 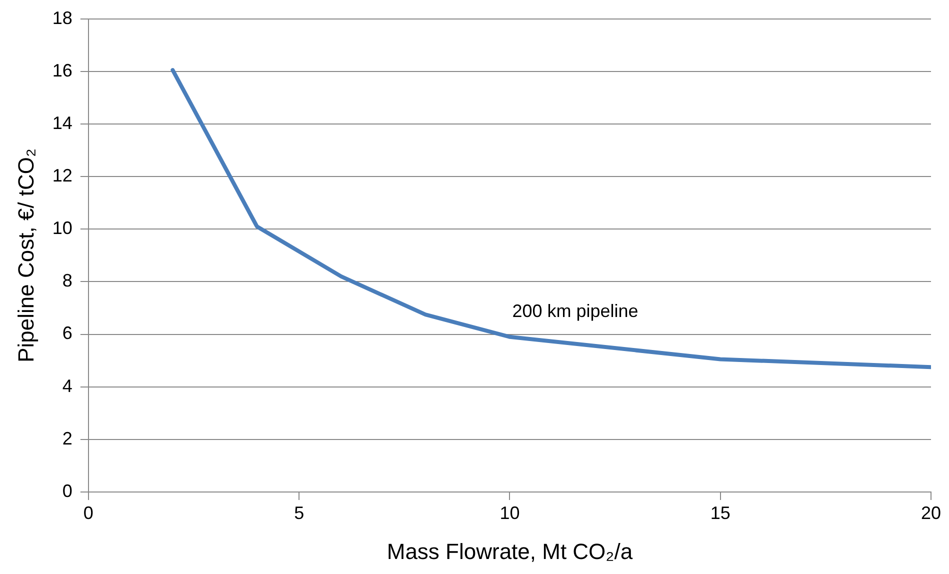 I want to click on x-tick-label: 15, so click(x=720, y=512).